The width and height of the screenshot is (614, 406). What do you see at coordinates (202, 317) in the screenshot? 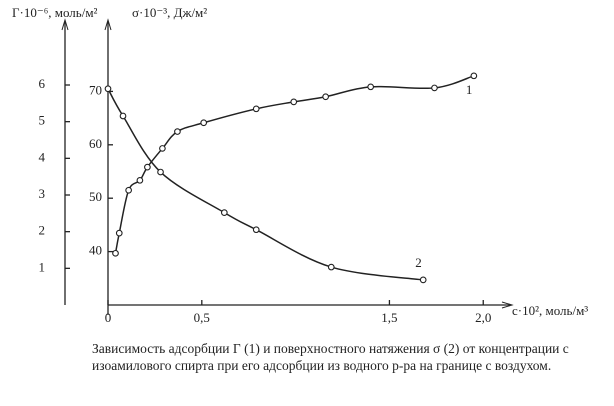
I see `x-tick-label: 0,5` at bounding box center [202, 317].